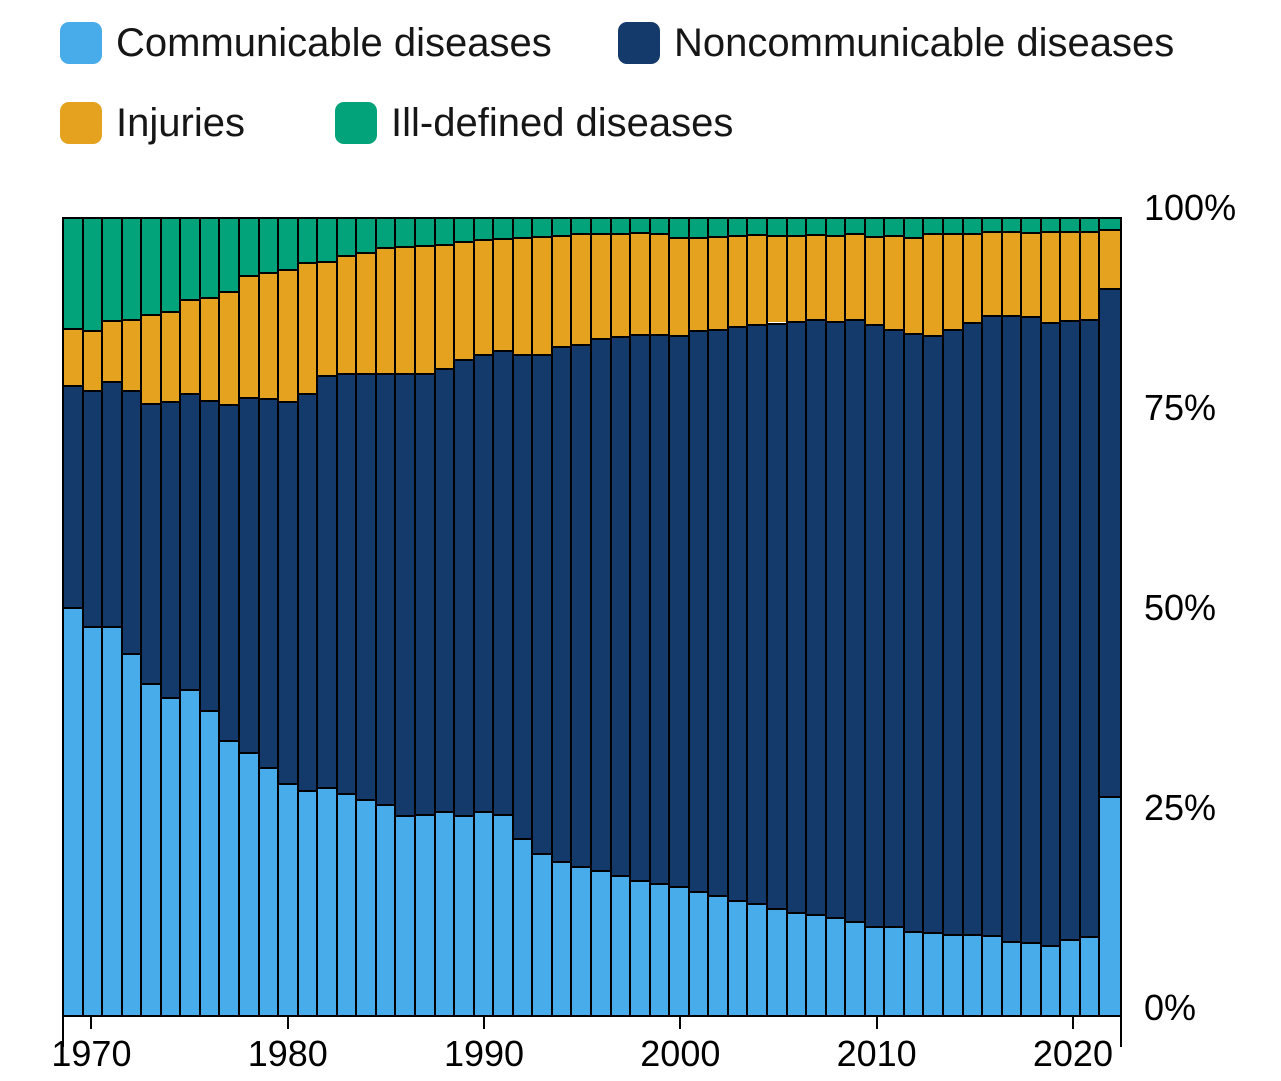 This screenshot has height=1081, width=1281. I want to click on segment-injuries-1984, so click(366, 313).